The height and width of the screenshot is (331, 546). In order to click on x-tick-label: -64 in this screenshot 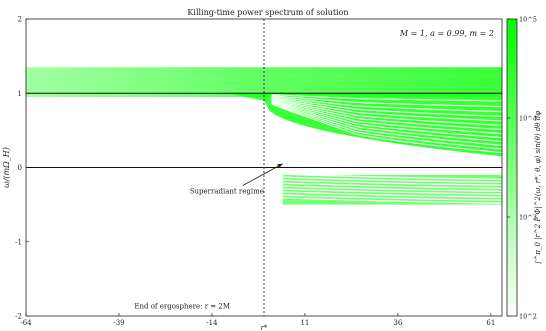, I will do `click(26, 323)`.